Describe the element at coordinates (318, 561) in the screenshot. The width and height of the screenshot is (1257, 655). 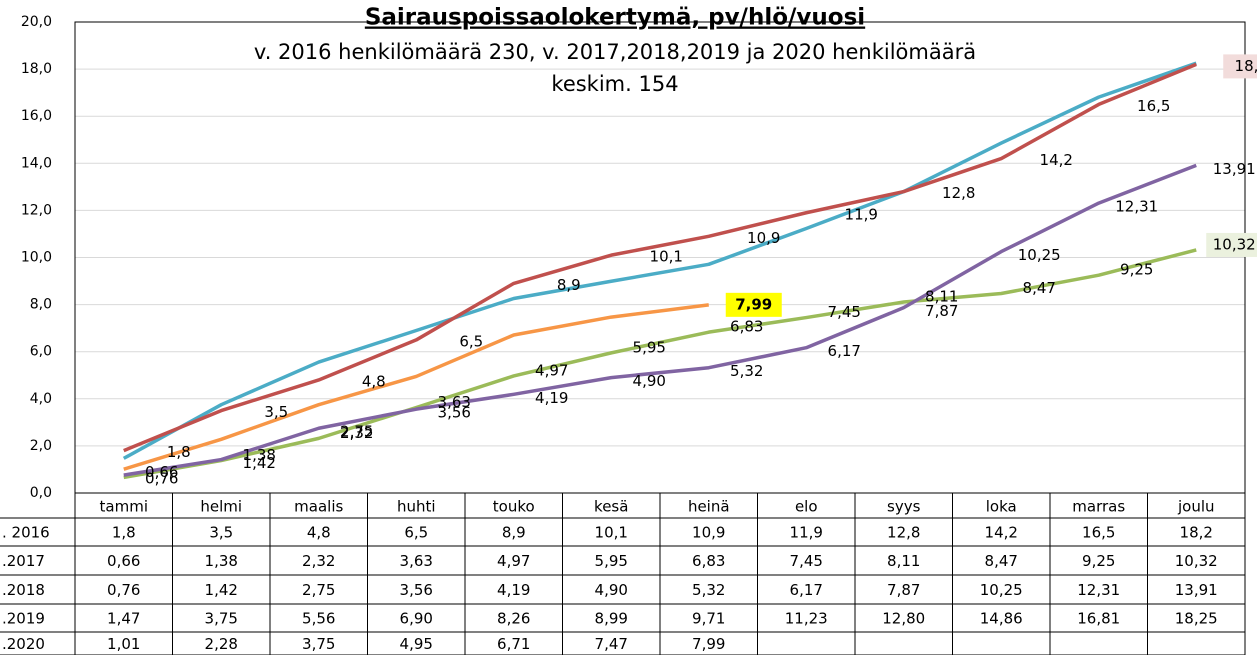
I see `table-cell: 2,32` at that location.